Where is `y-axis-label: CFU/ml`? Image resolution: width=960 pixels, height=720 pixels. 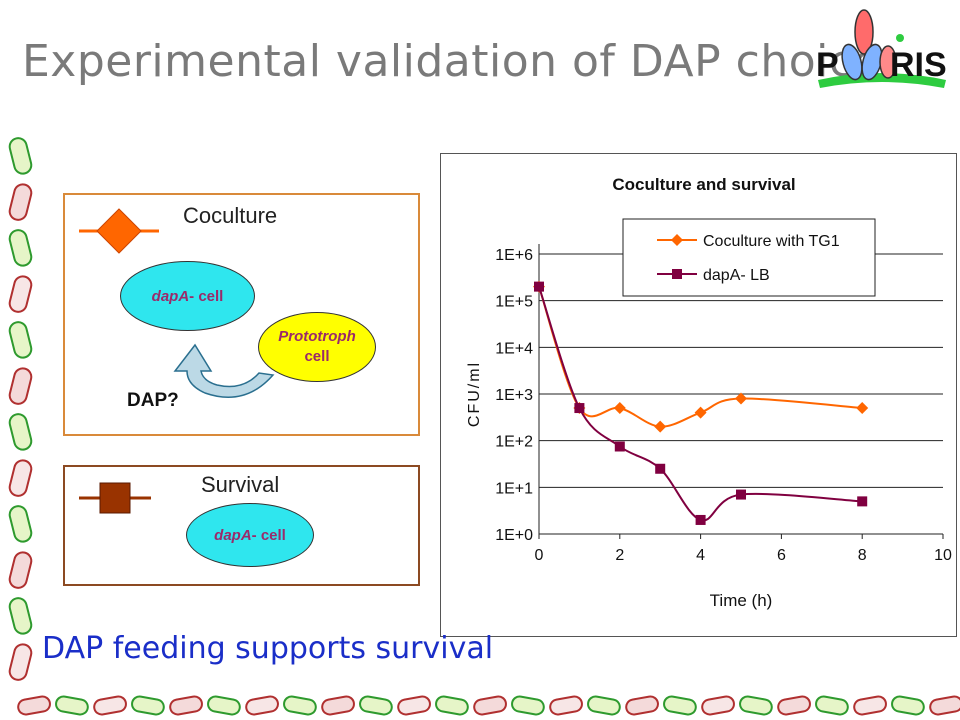 y-axis-label: CFU/ml is located at coordinates (474, 394).